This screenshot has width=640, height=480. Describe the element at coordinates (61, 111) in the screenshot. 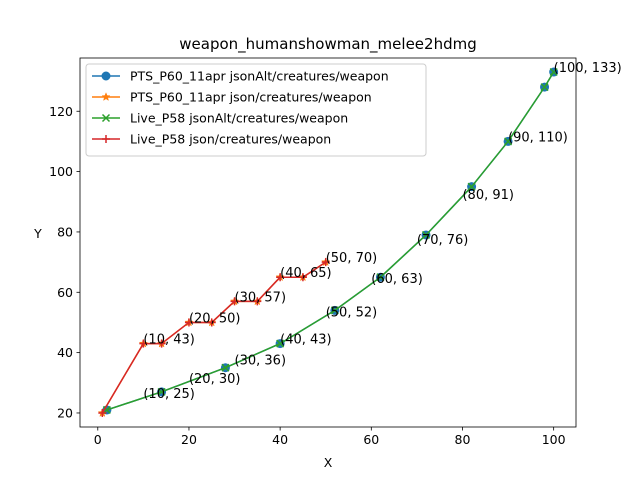

I see `y-tick-label: 120` at that location.